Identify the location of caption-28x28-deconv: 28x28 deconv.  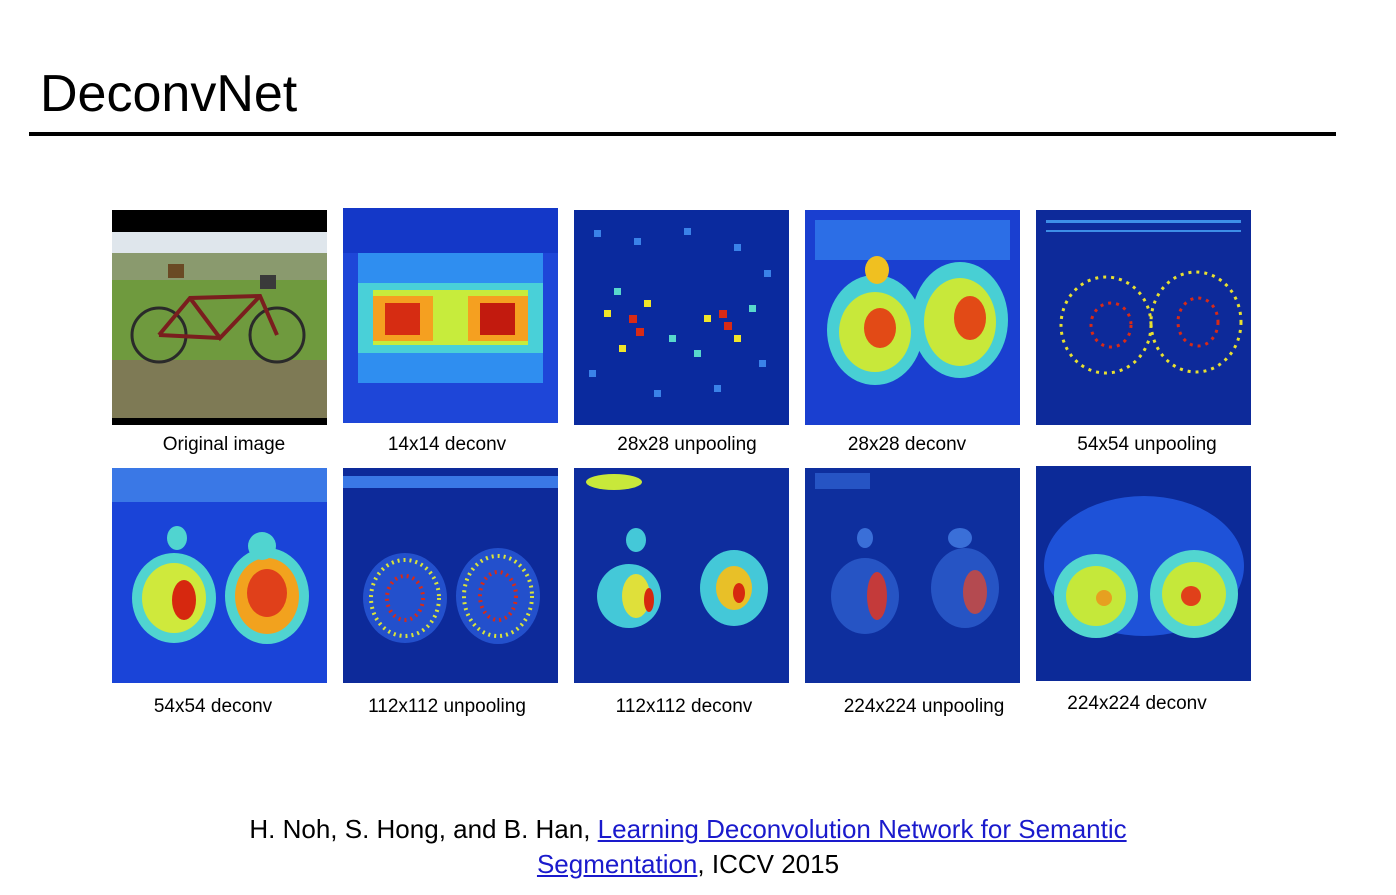
(907, 444).